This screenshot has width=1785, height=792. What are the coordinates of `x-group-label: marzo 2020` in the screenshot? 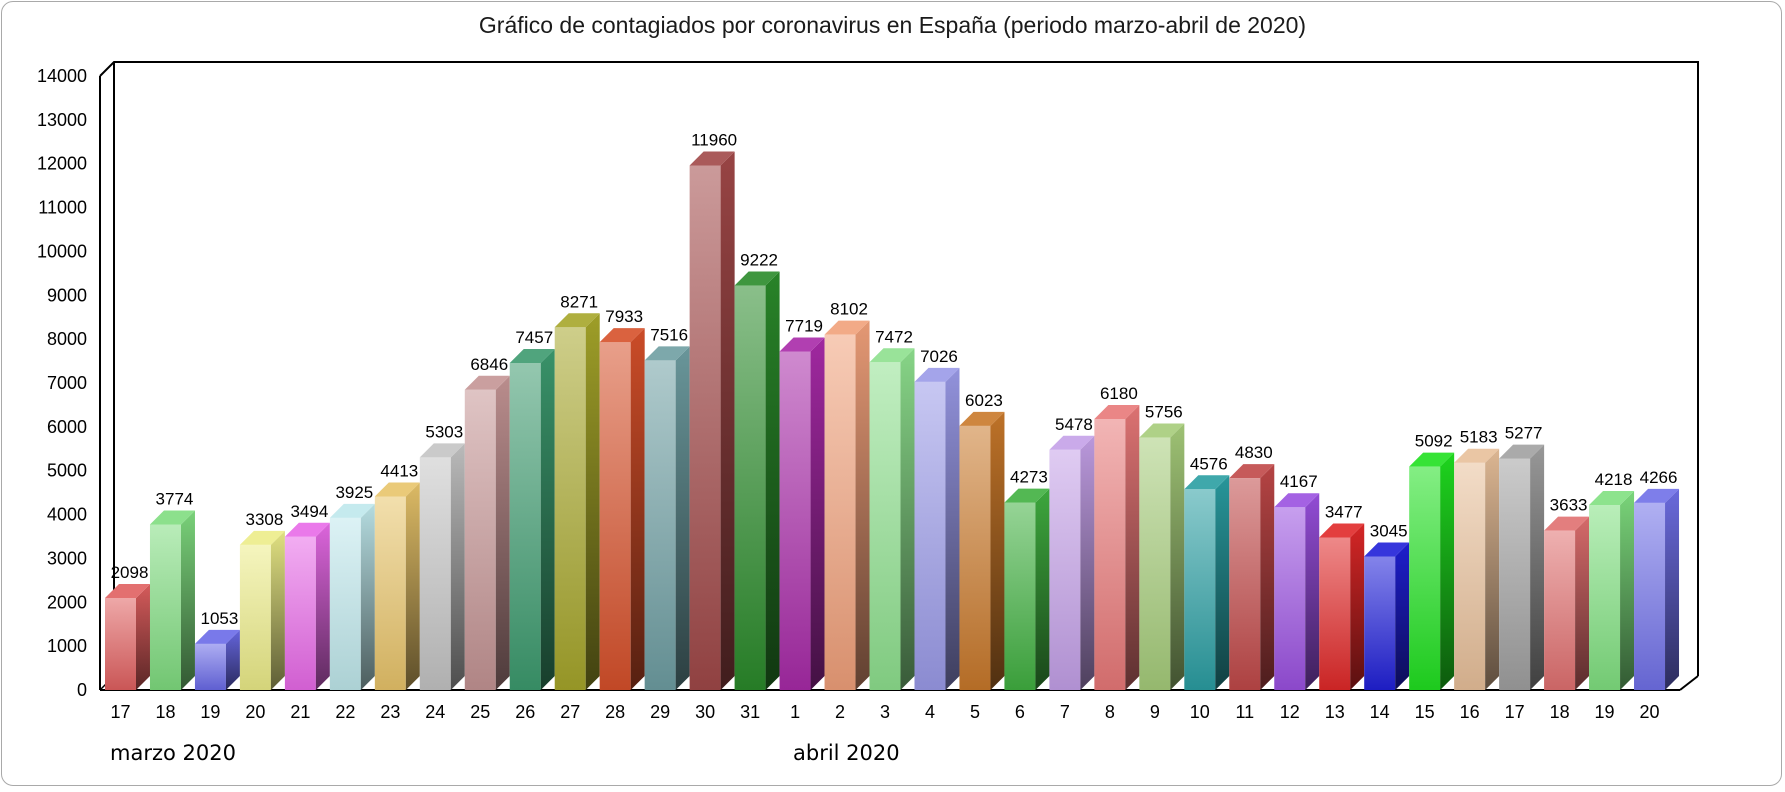 It's located at (173, 753).